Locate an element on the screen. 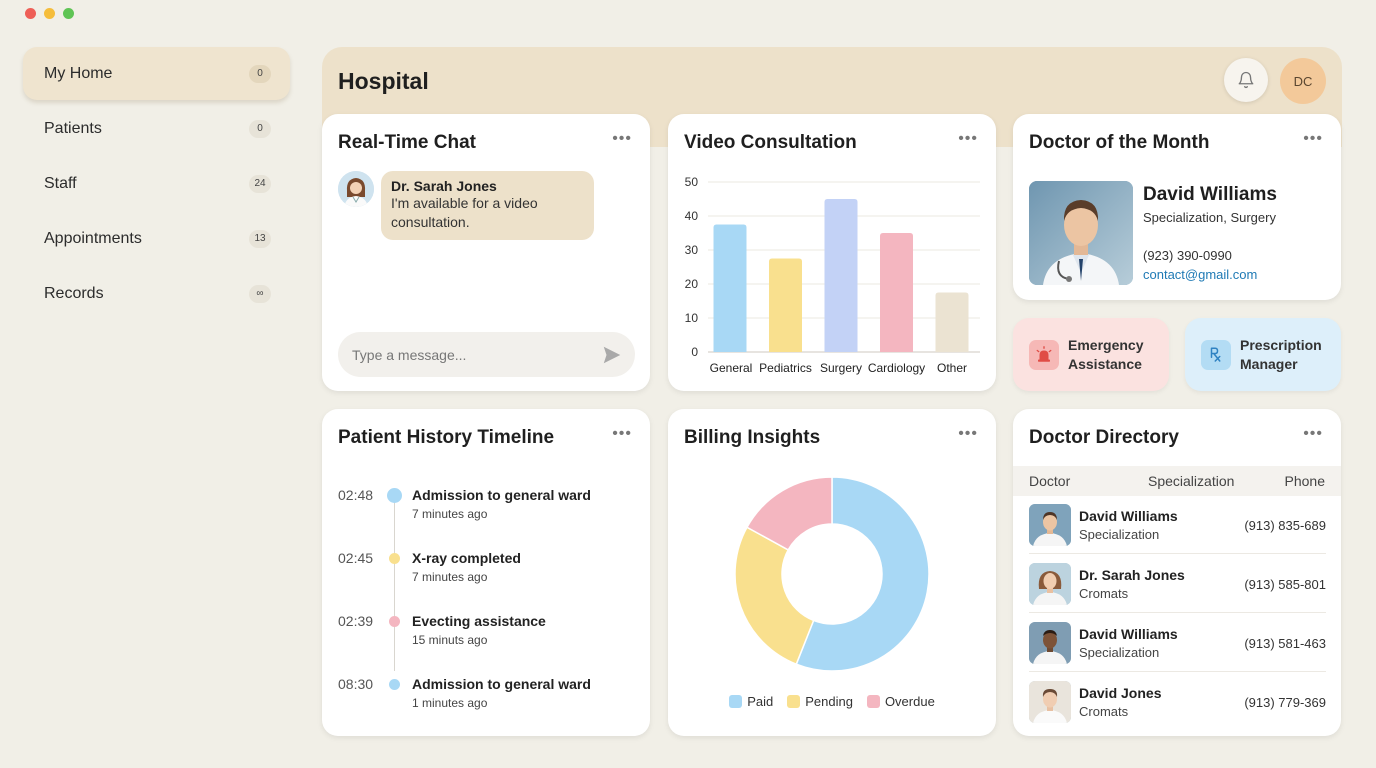 The height and width of the screenshot is (768, 1376). sidebar-item-appointments: Appointments 13 is located at coordinates (156, 238).